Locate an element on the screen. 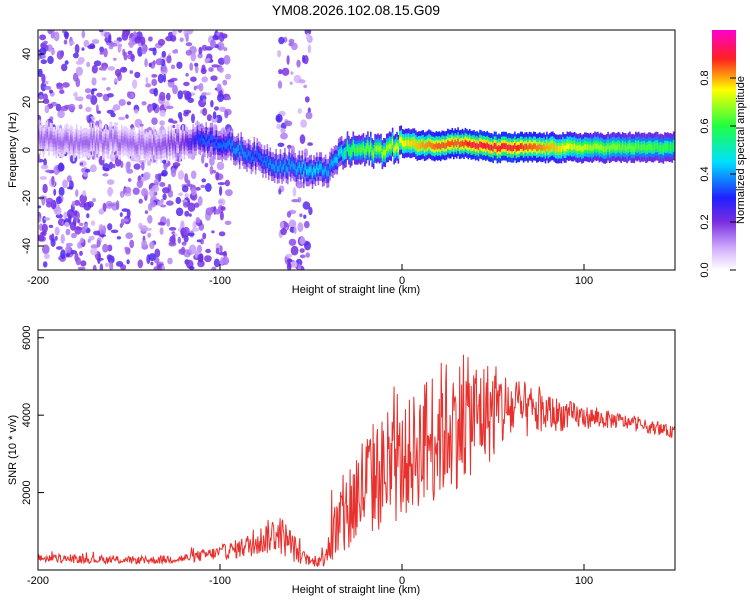 Image resolution: width=750 pixels, height=600 pixels. spectrogram-y-tick-label: -20 is located at coordinates (27, 198).